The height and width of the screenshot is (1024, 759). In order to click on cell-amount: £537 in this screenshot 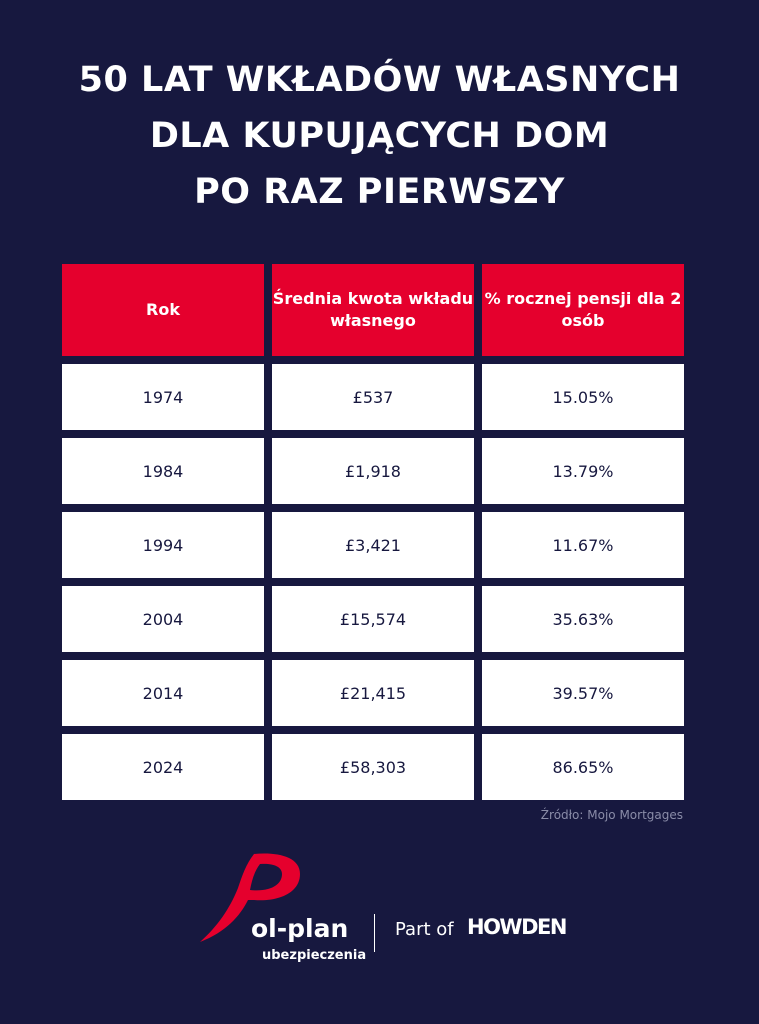, I will do `click(373, 397)`.